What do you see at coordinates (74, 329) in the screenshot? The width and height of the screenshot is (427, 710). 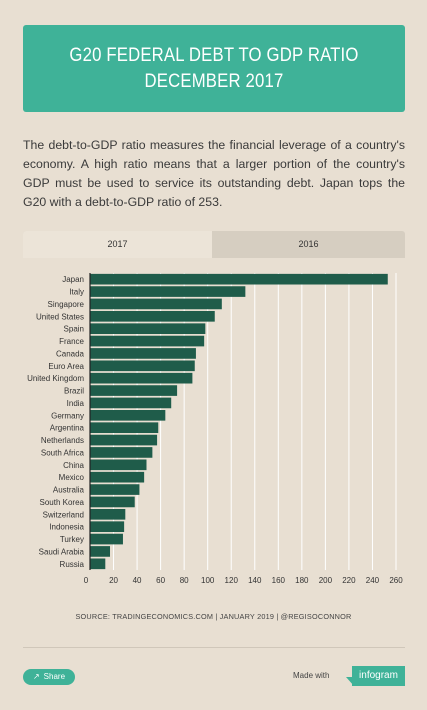 I see `category-label-spain: Spain` at bounding box center [74, 329].